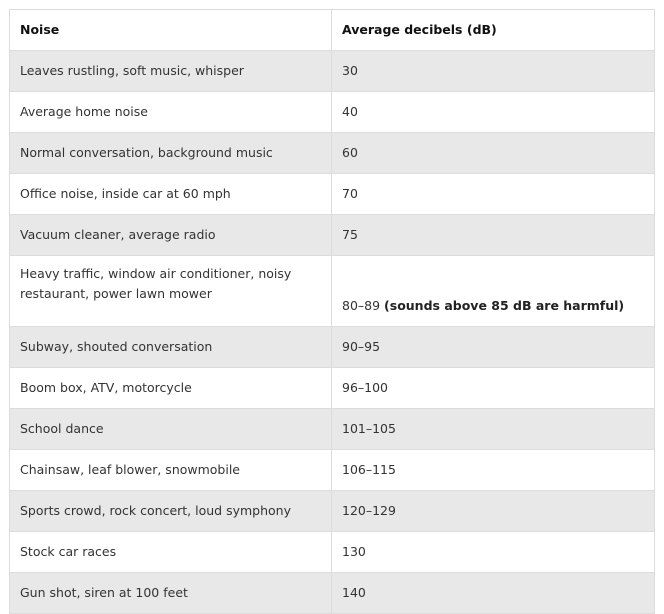  I want to click on noise-cell: Vacuum cleaner, average radio, so click(170, 235).